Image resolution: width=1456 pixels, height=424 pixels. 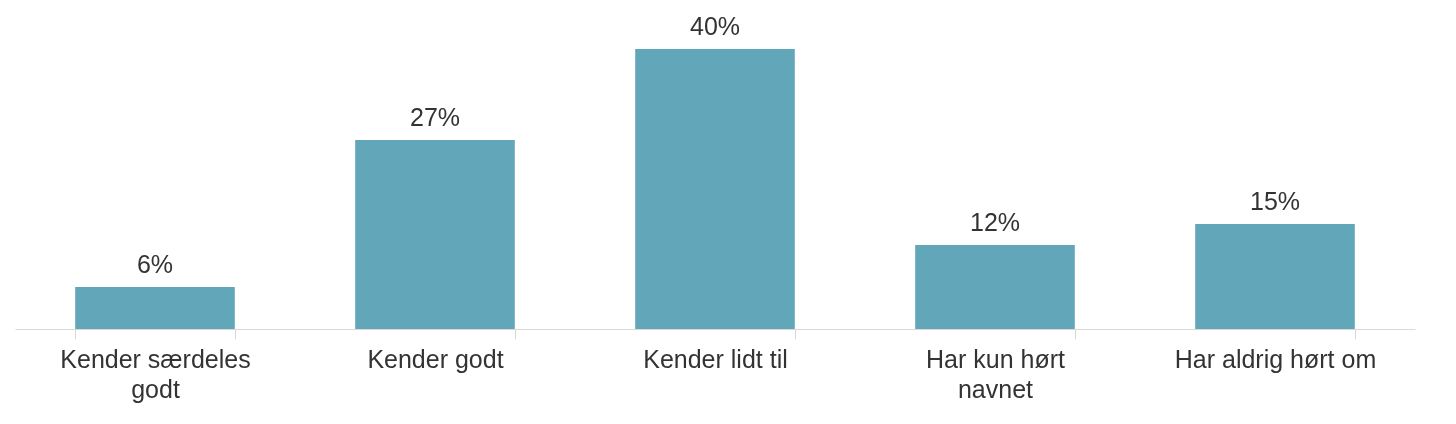 I want to click on data-label: 27%, so click(x=435, y=117).